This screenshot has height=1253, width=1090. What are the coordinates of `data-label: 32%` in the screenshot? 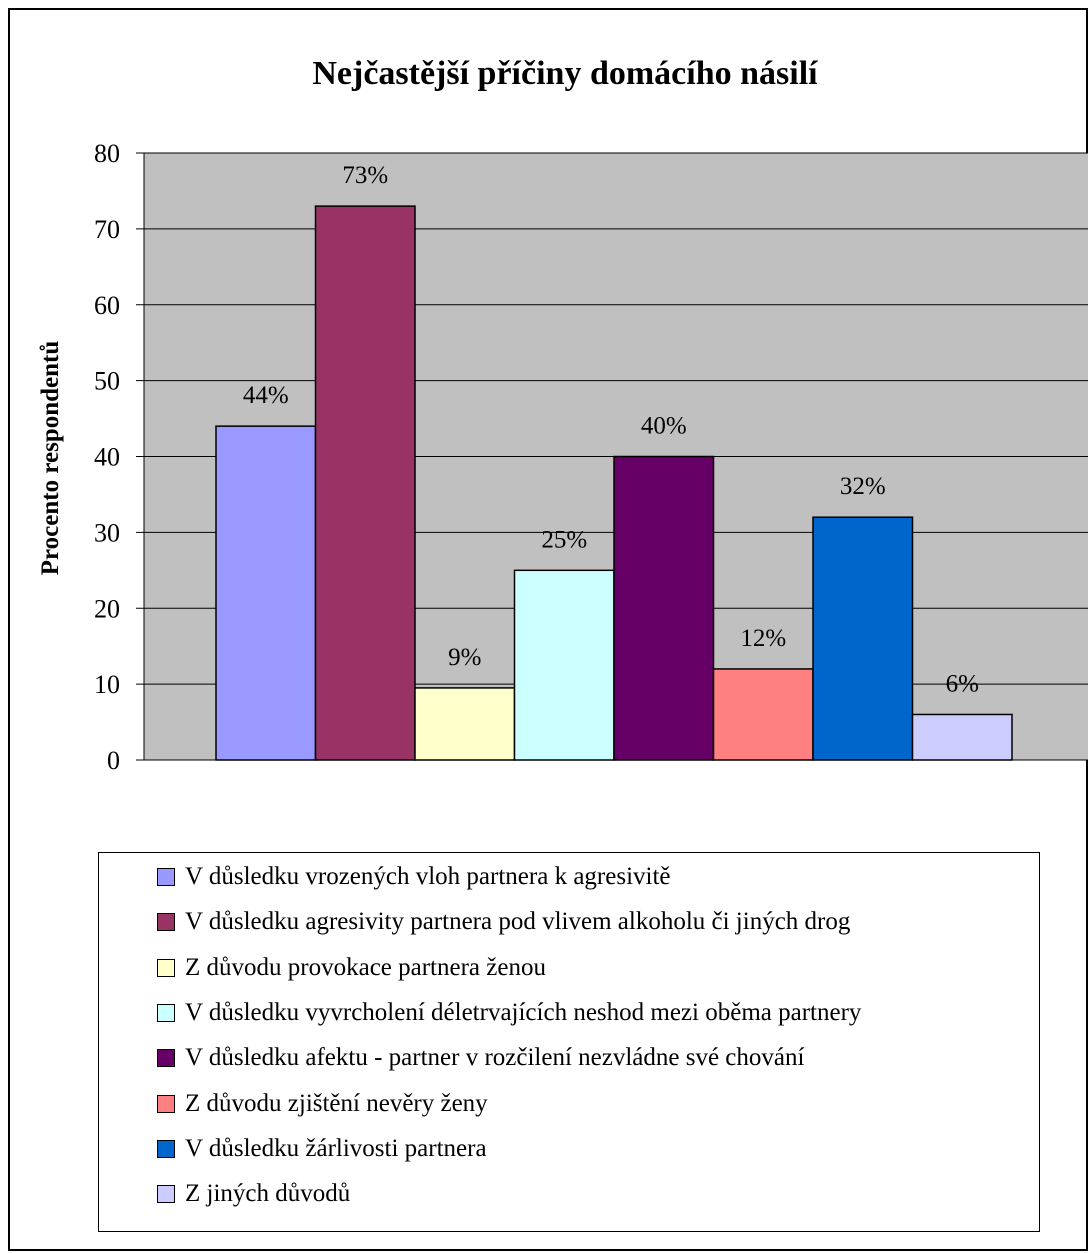 It's located at (863, 486).